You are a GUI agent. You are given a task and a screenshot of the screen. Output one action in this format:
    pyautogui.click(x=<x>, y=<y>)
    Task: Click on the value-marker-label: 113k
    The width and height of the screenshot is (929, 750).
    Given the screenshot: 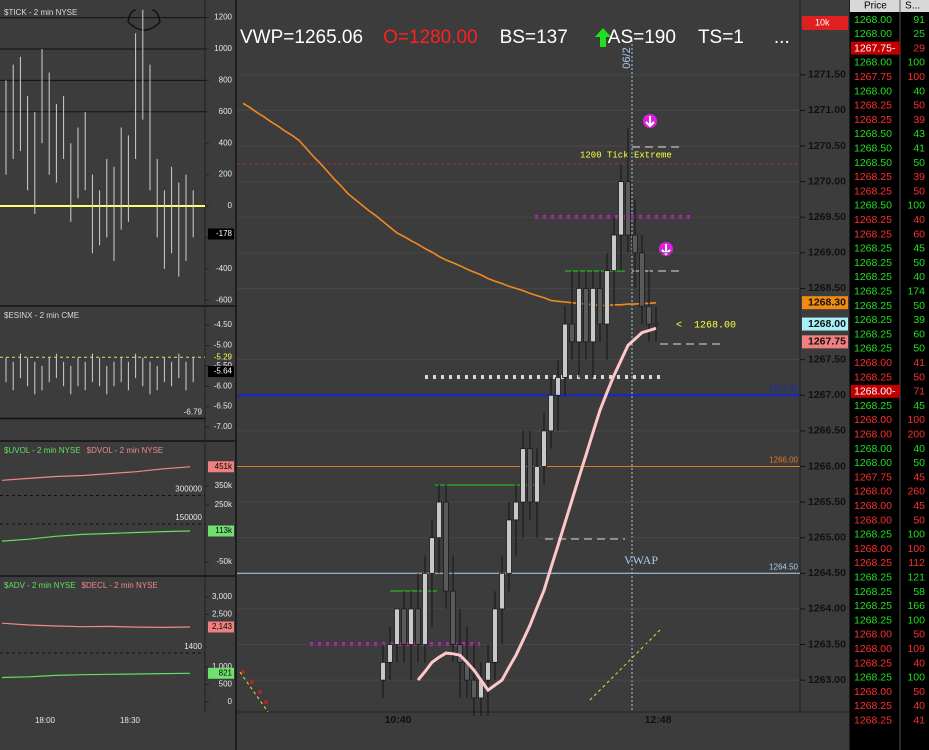 What is the action you would take?
    pyautogui.click(x=224, y=530)
    